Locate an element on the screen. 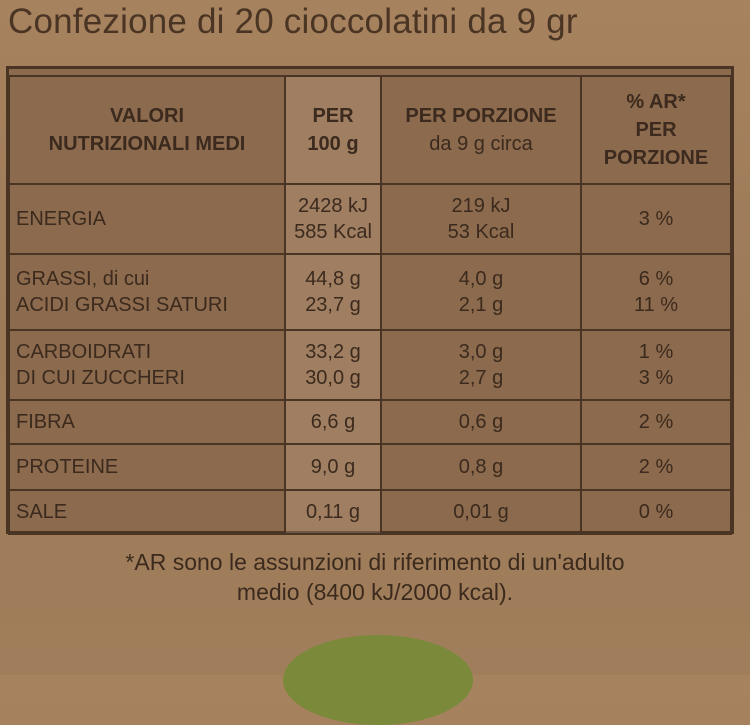 The image size is (750, 725). header-valori: VALORI NUTRIZIONALI MEDI is located at coordinates (147, 130).